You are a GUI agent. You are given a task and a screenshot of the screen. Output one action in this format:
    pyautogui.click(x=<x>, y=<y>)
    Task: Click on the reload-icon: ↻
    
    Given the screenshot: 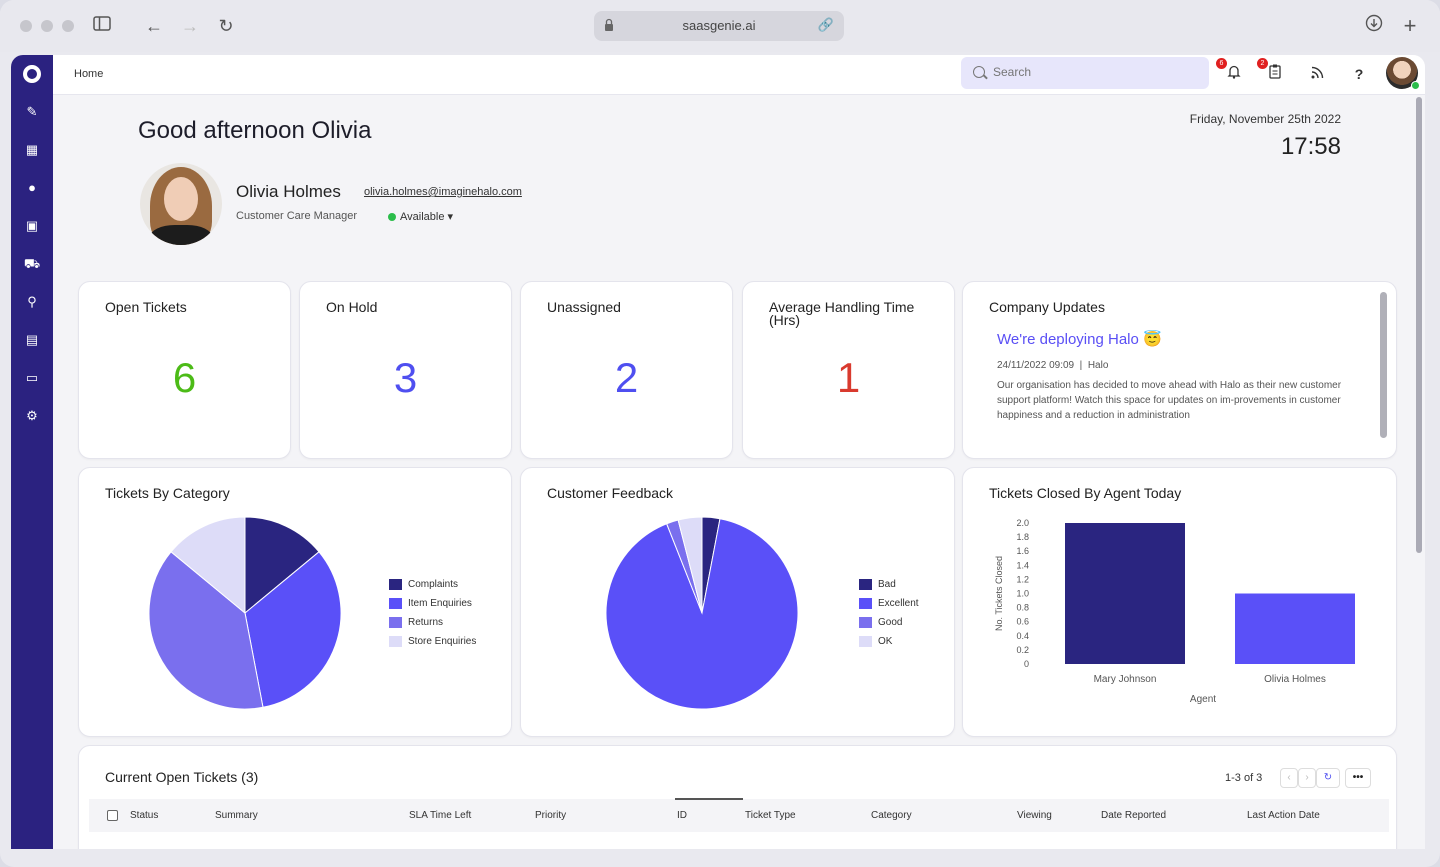 What is the action you would take?
    pyautogui.click(x=226, y=26)
    